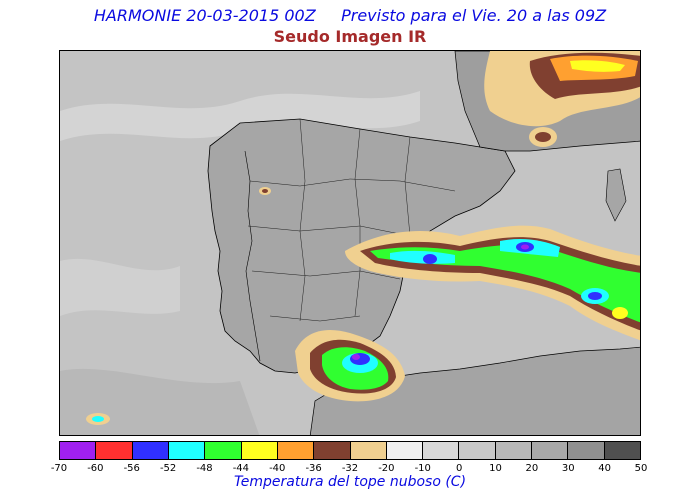 The width and height of the screenshot is (700, 500). What do you see at coordinates (459, 468) in the screenshot?
I see `colorbar-tick-label: 0` at bounding box center [459, 468].